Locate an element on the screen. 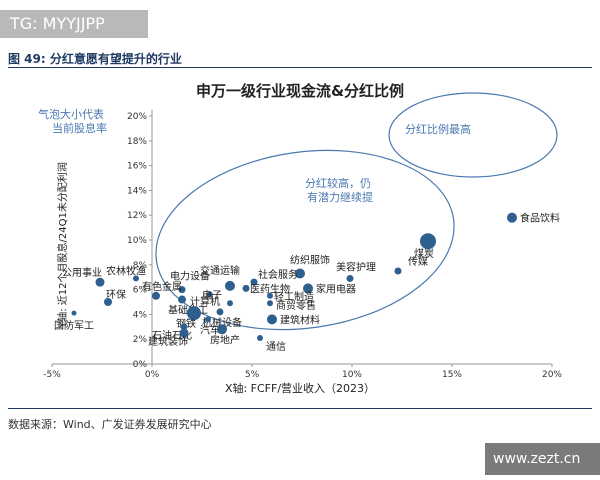 The width and height of the screenshot is (600, 480). bubble-legend-line2: 当前股息率 is located at coordinates (79, 128).